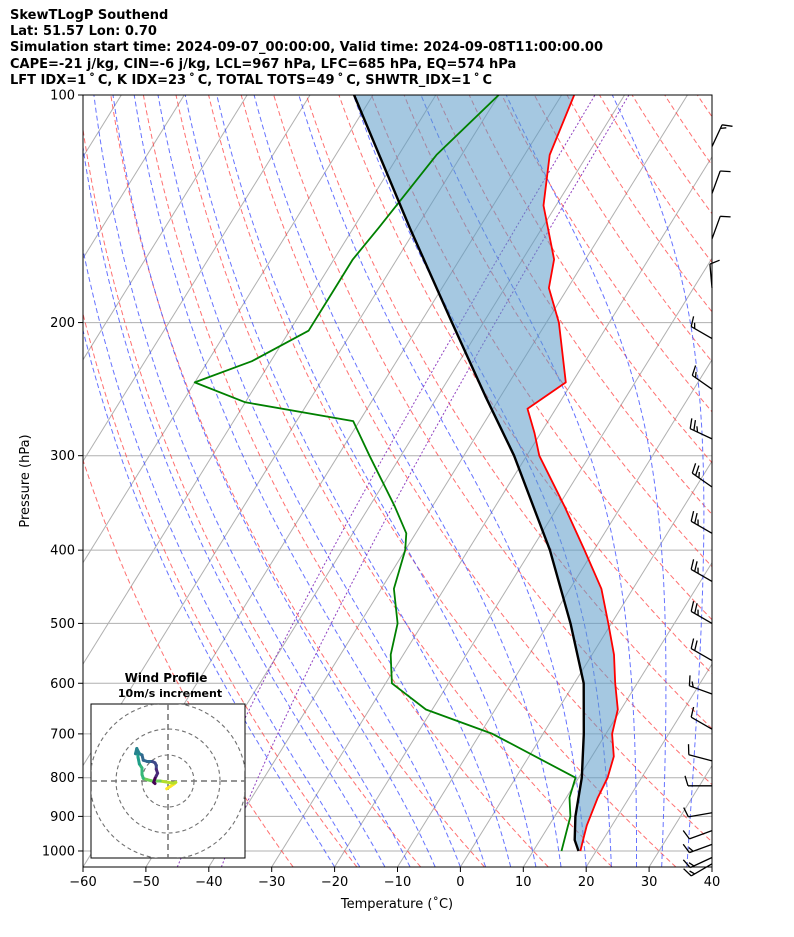 This screenshot has width=794, height=937. Describe the element at coordinates (25, 480) in the screenshot. I see `y-axis-label: Pressure (hPa)` at that location.